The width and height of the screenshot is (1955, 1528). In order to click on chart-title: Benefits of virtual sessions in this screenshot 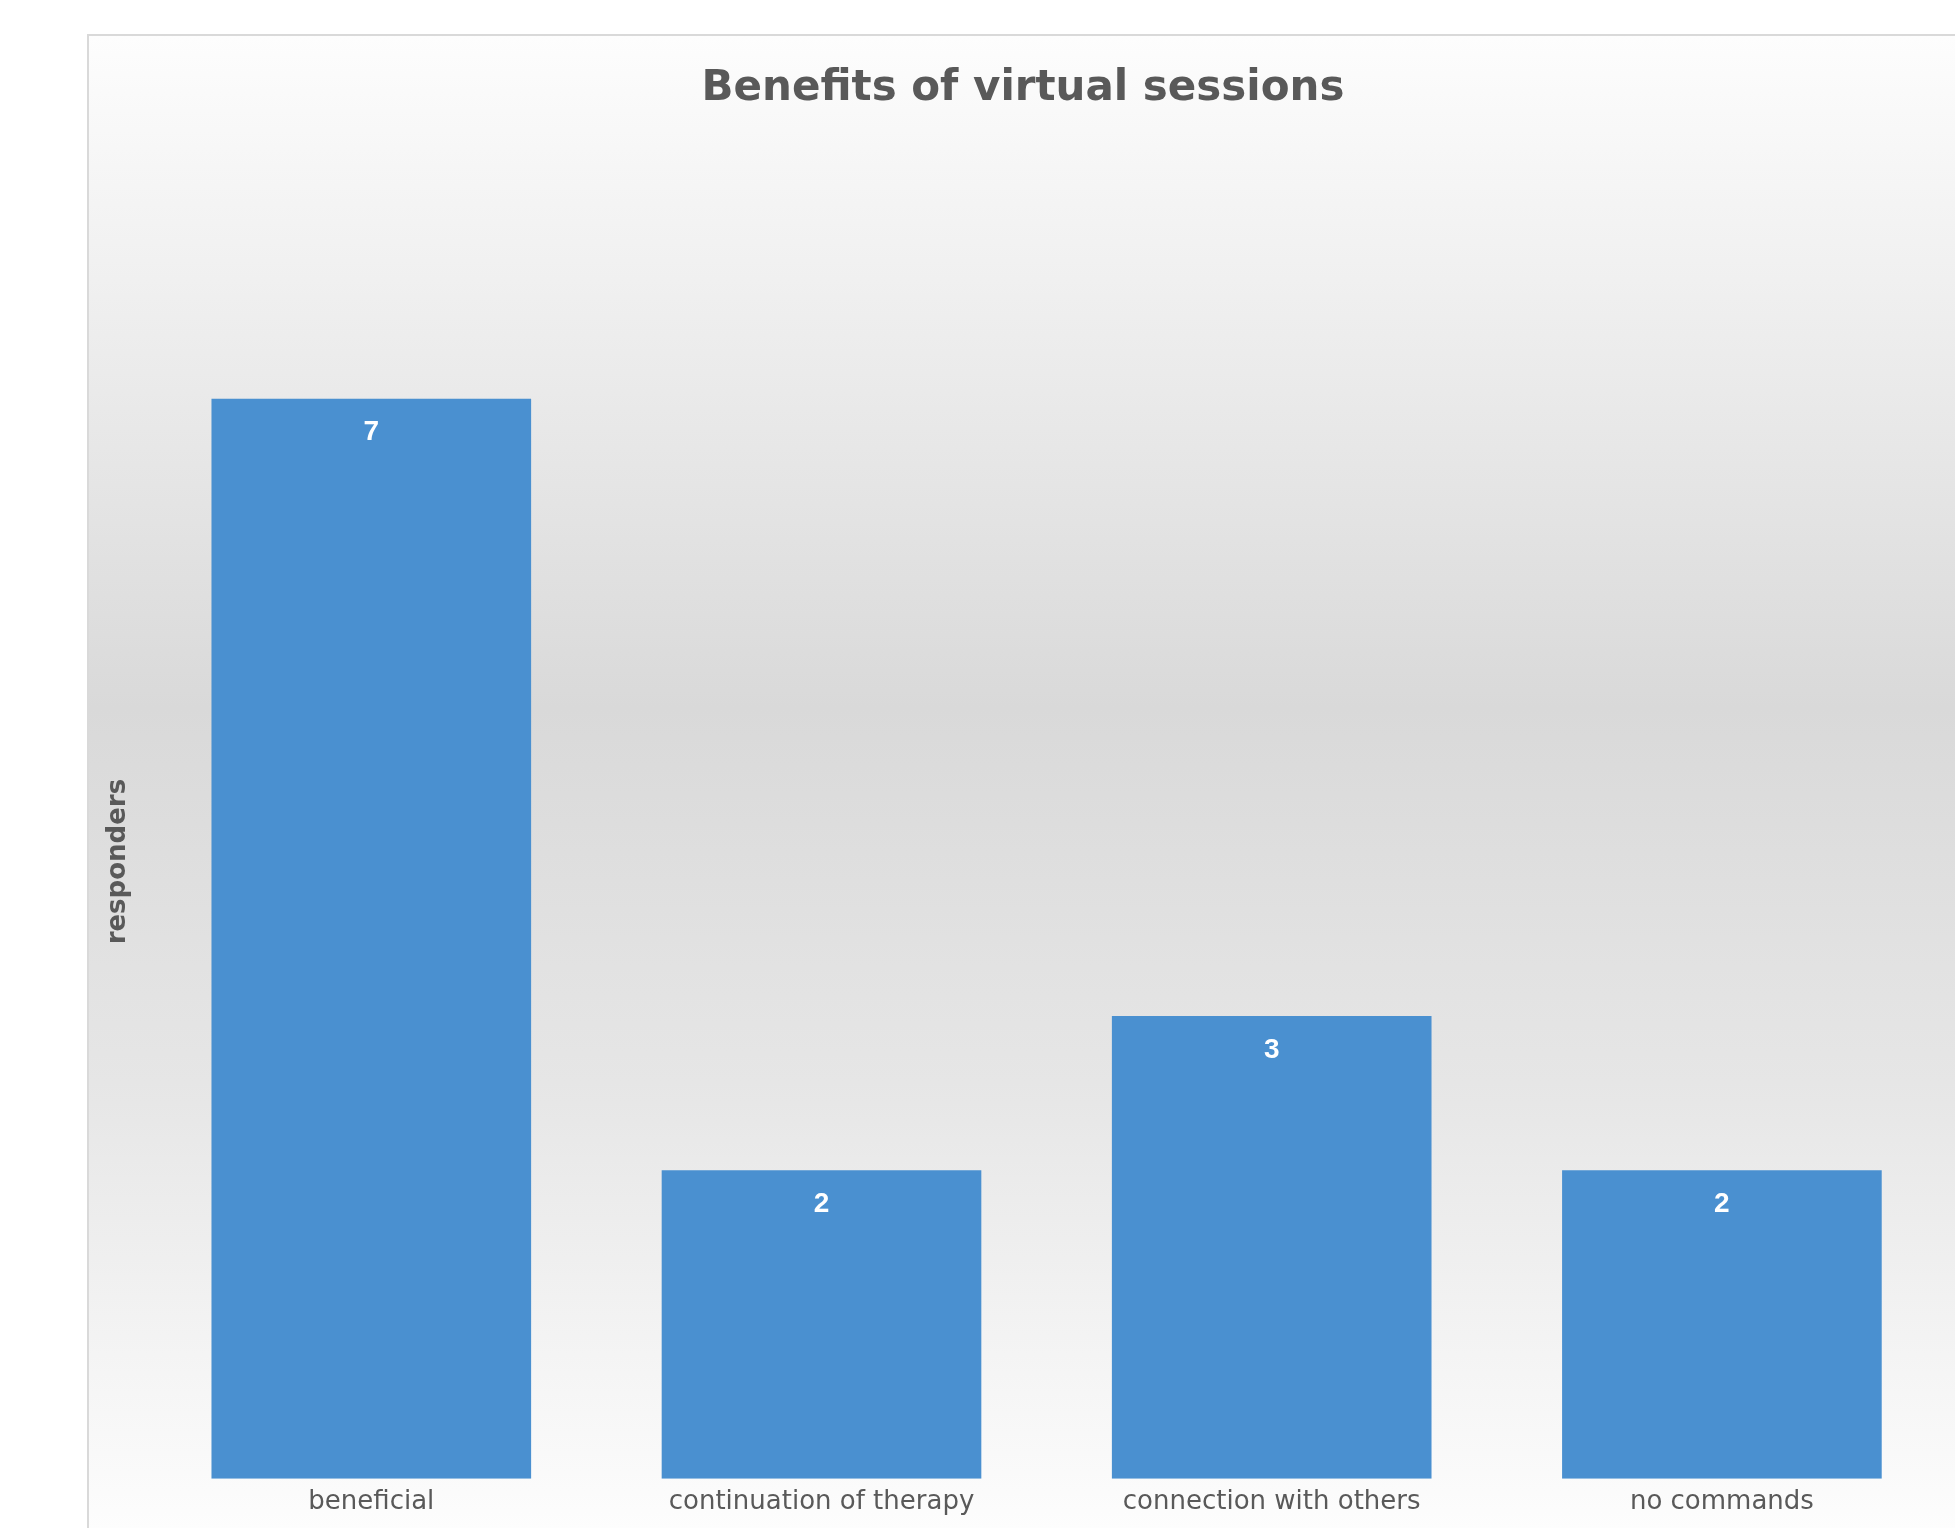, I will do `click(1023, 86)`.